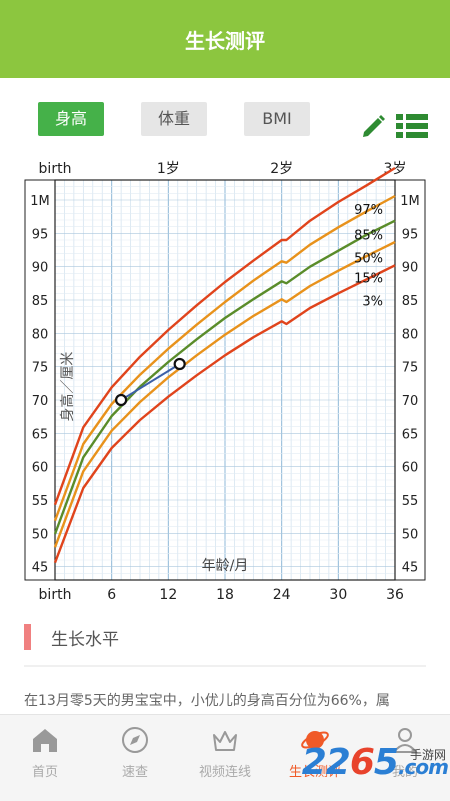  I want to click on y-tick-label-left: 50, so click(40, 534).